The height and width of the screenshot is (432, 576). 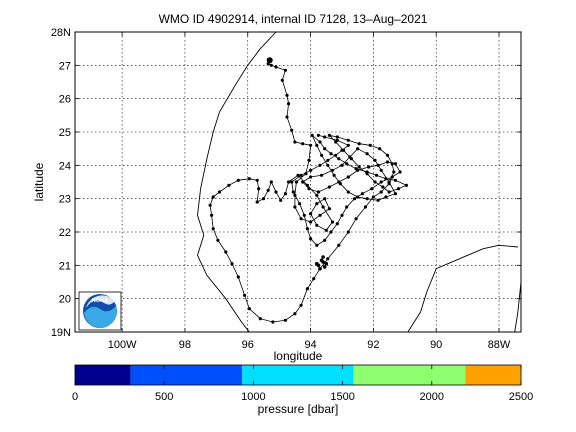 What do you see at coordinates (432, 397) in the screenshot?
I see `colorbar-tick-label: 2000` at bounding box center [432, 397].